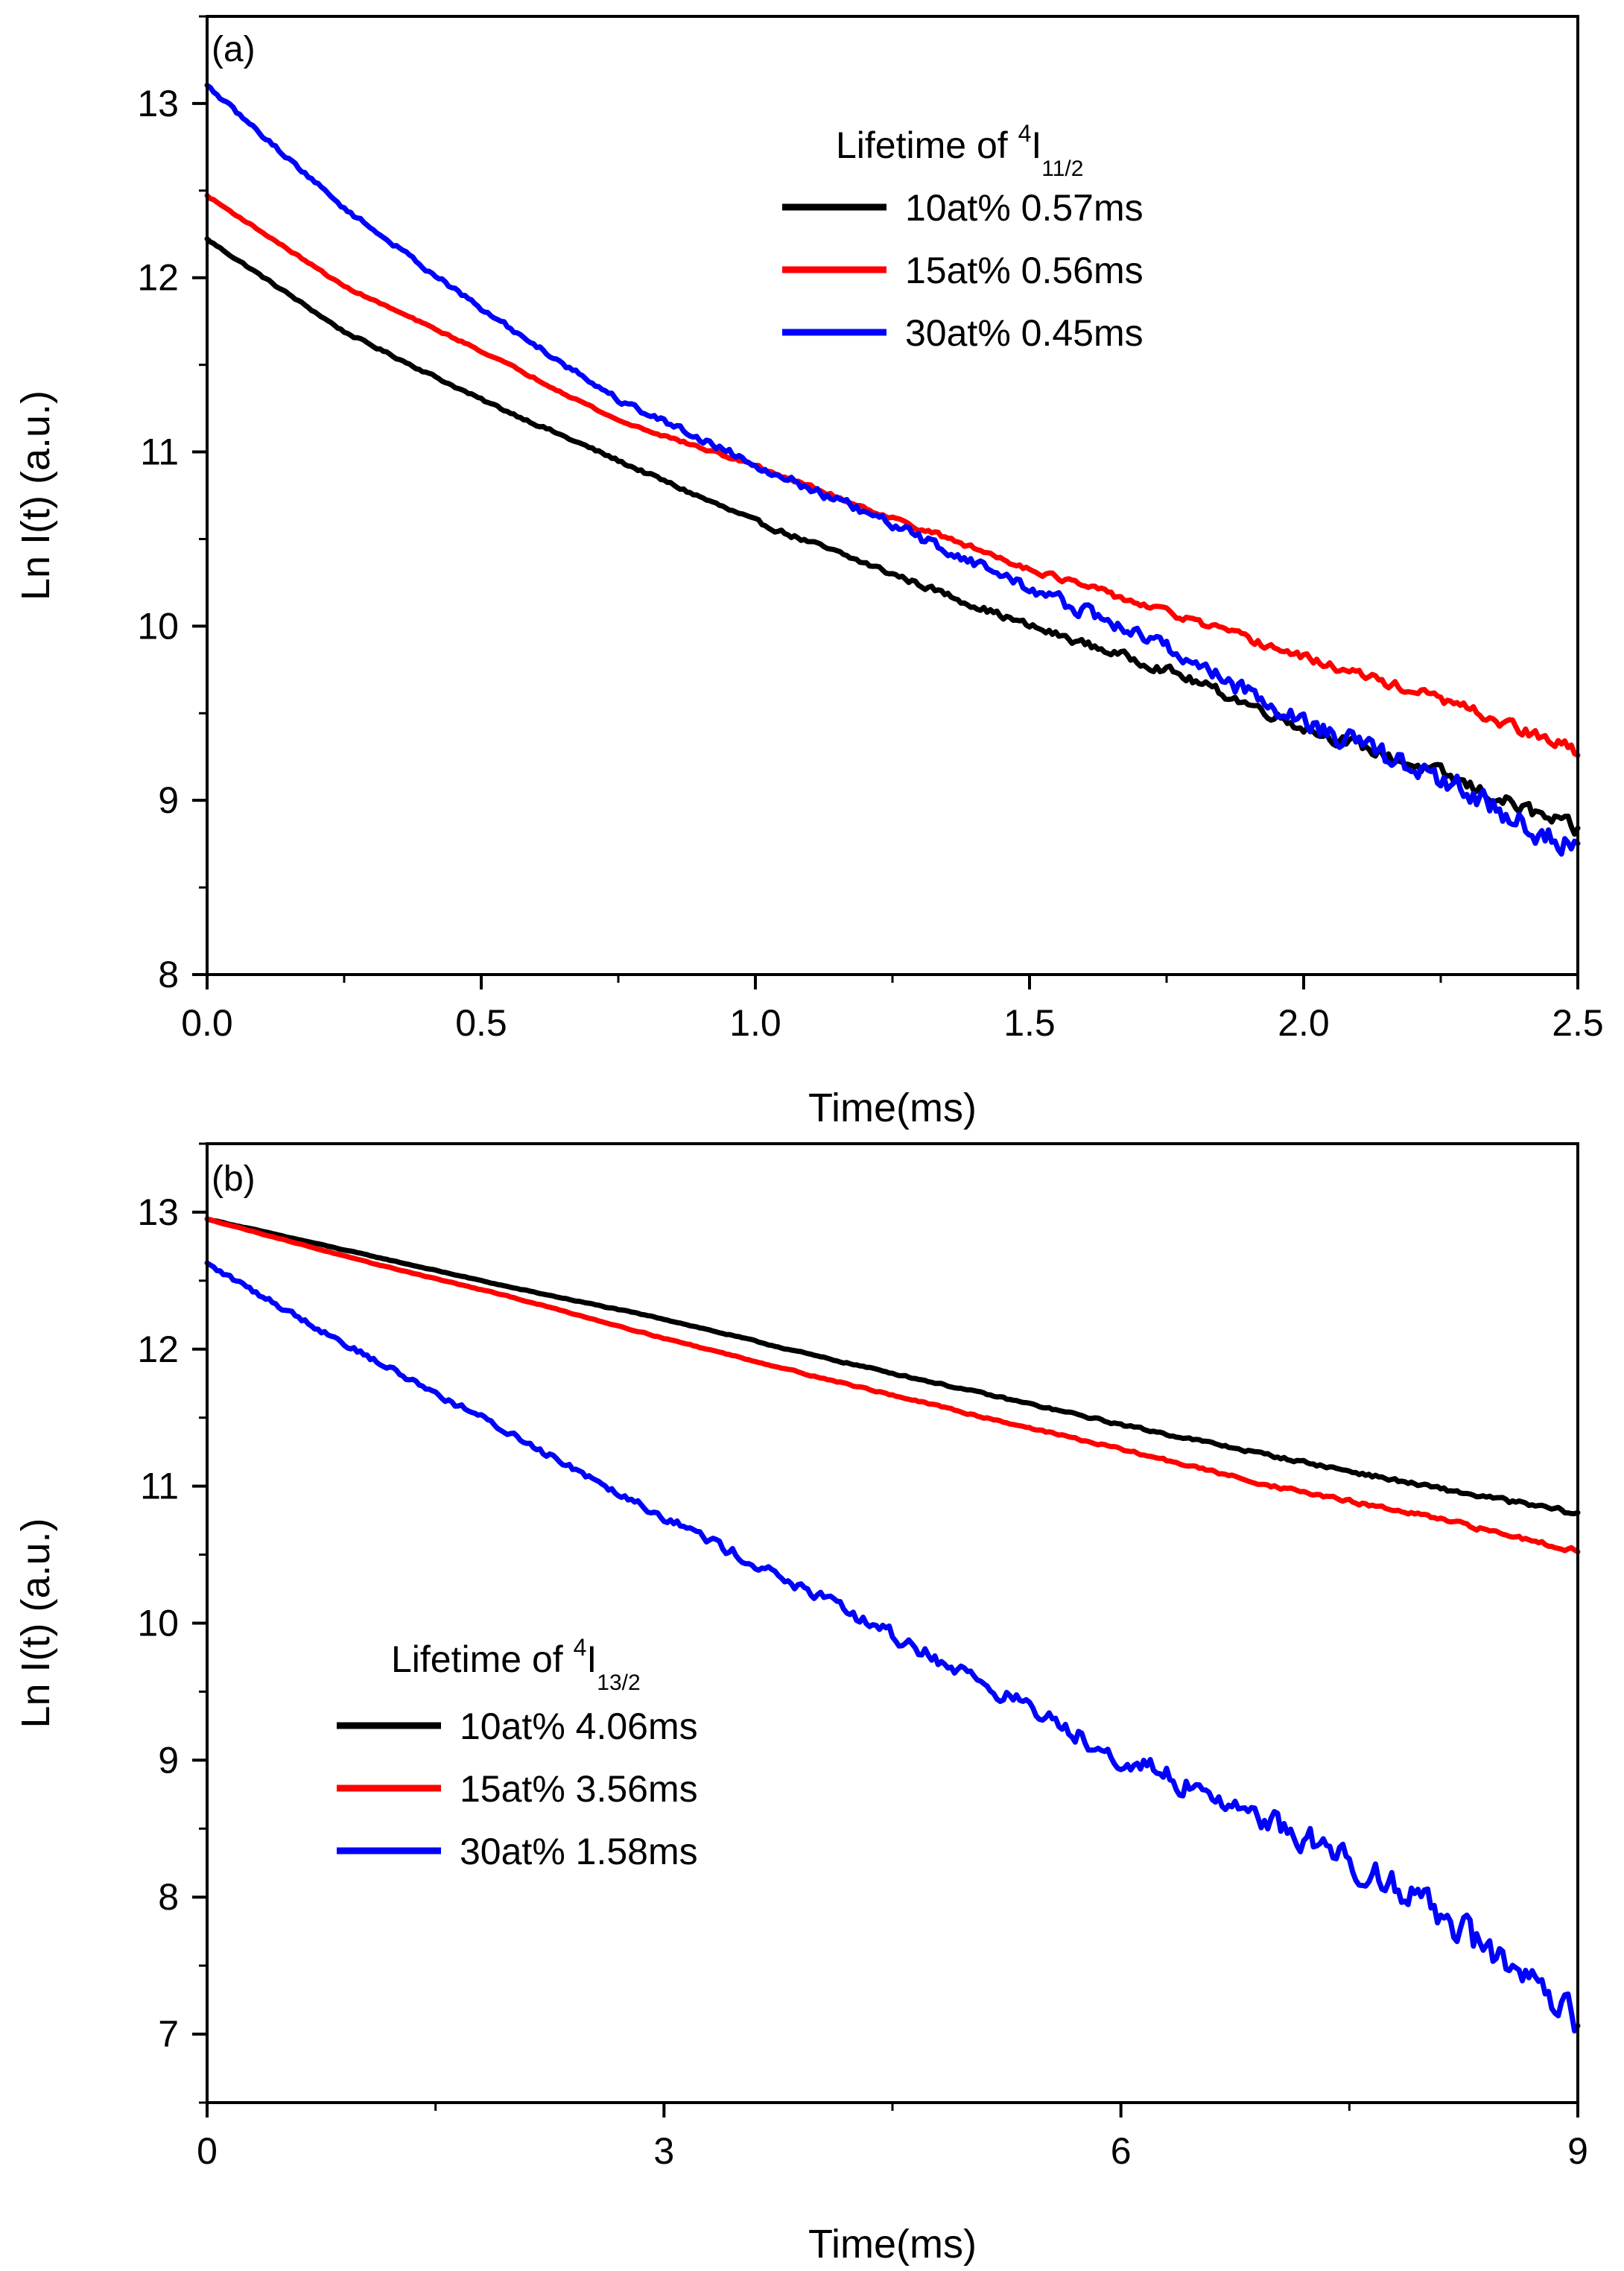 The image size is (1624, 2271). What do you see at coordinates (234, 1179) in the screenshot?
I see `panel-b-label: (b)` at bounding box center [234, 1179].